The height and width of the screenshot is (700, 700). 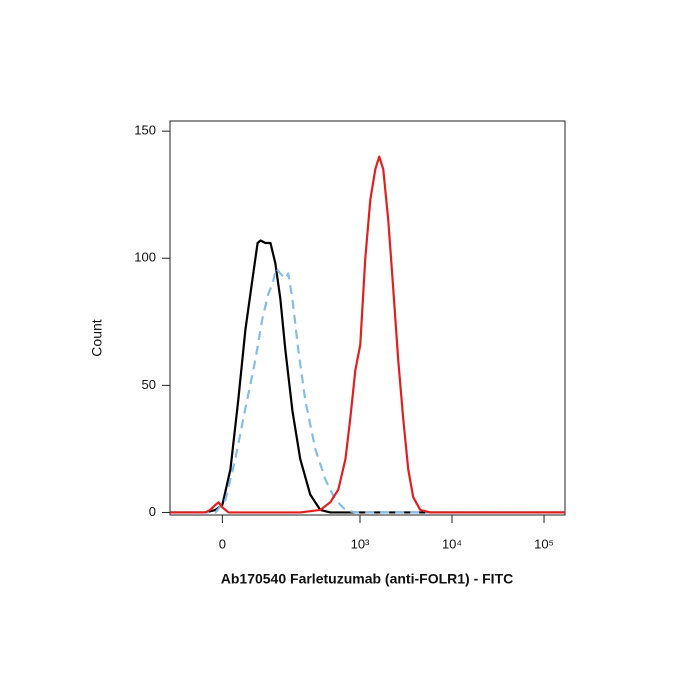 What do you see at coordinates (149, 384) in the screenshot?
I see `y-tick-label: 50` at bounding box center [149, 384].